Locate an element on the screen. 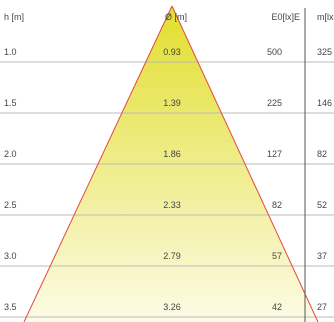 The height and width of the screenshot is (322, 334). header-illuminance: E0[lx]E is located at coordinates (285, 17).